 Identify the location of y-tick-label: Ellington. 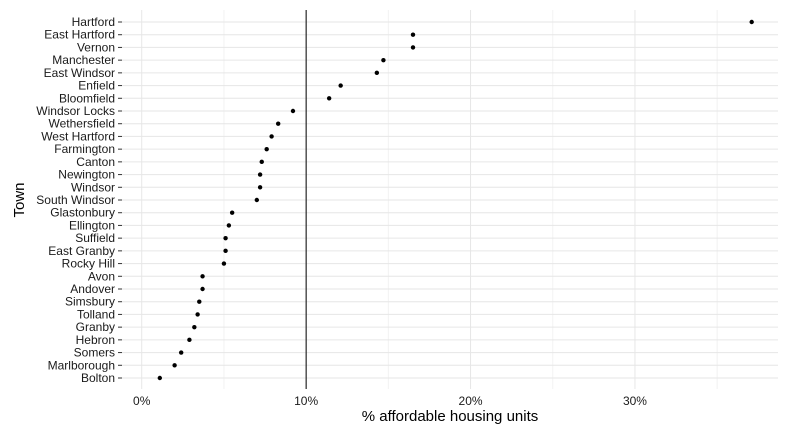
(92, 225).